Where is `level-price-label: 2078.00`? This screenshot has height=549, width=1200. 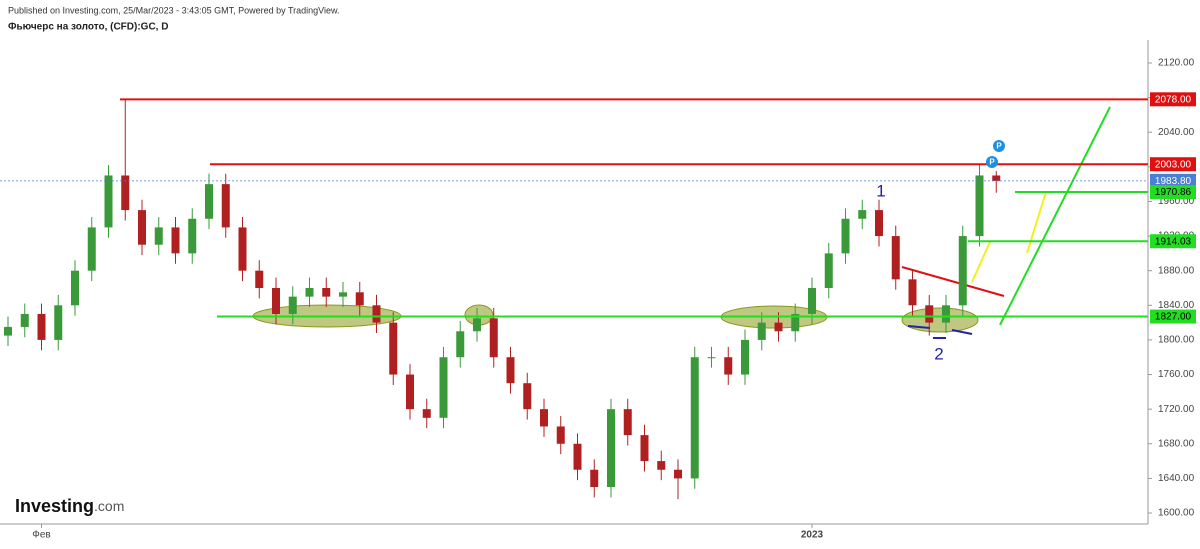
level-price-label: 2078.00 is located at coordinates (1173, 99).